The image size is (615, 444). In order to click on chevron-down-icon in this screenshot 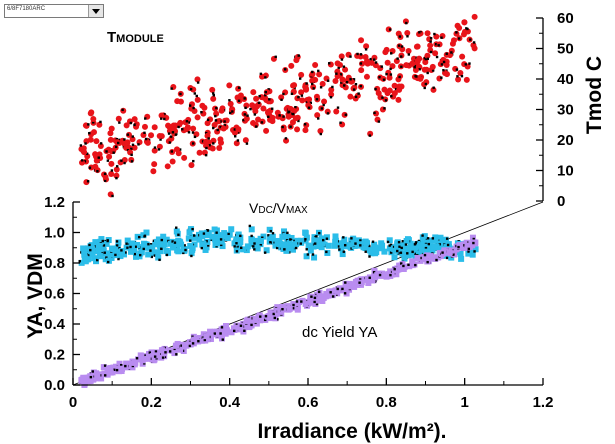, I will do `click(95, 11)`.